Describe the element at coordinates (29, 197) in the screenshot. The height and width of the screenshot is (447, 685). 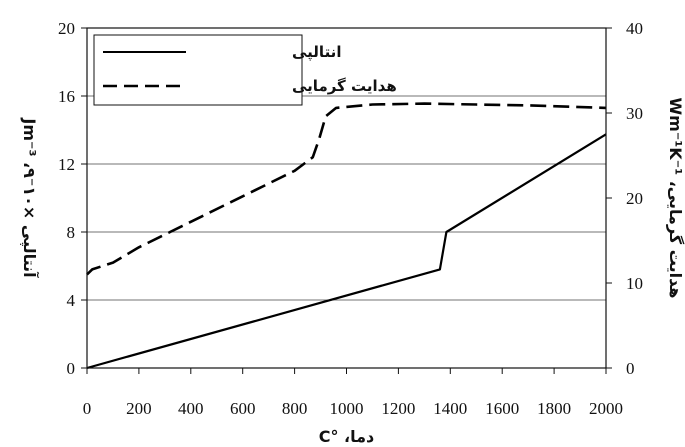
I see `left-y-axis-title: آنتالپی ×۱۰⁻۹، Jm⁻³` at that location.